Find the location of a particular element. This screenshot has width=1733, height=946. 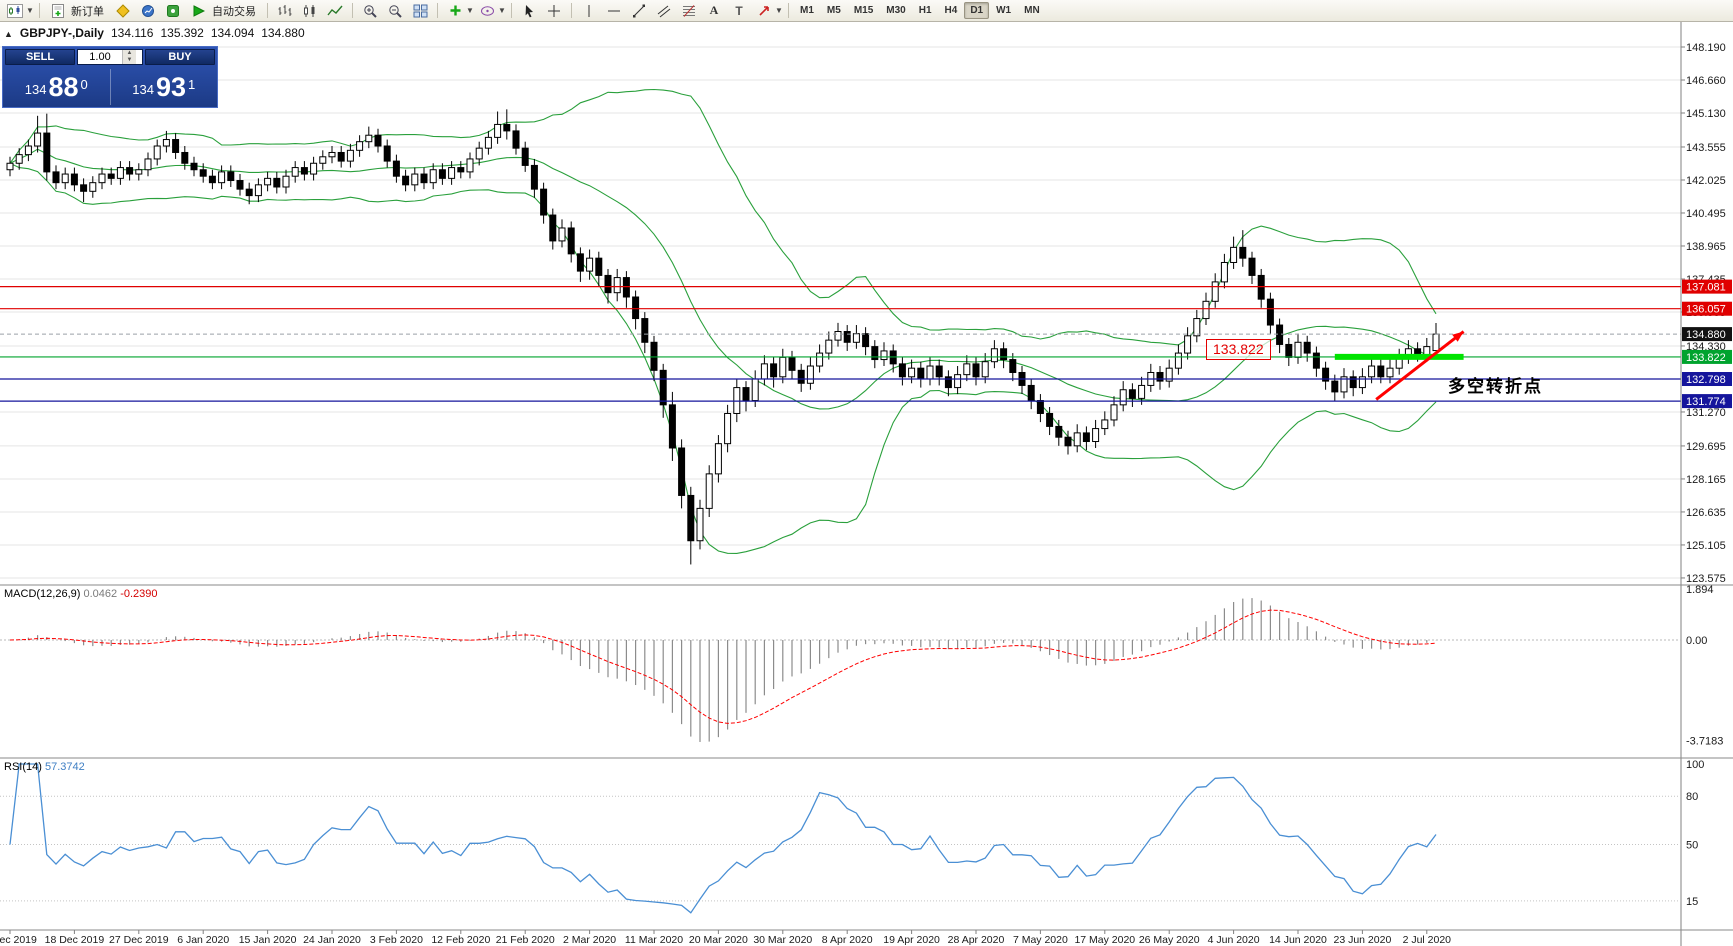

buy-price-prefix: 134 is located at coordinates (143, 89).